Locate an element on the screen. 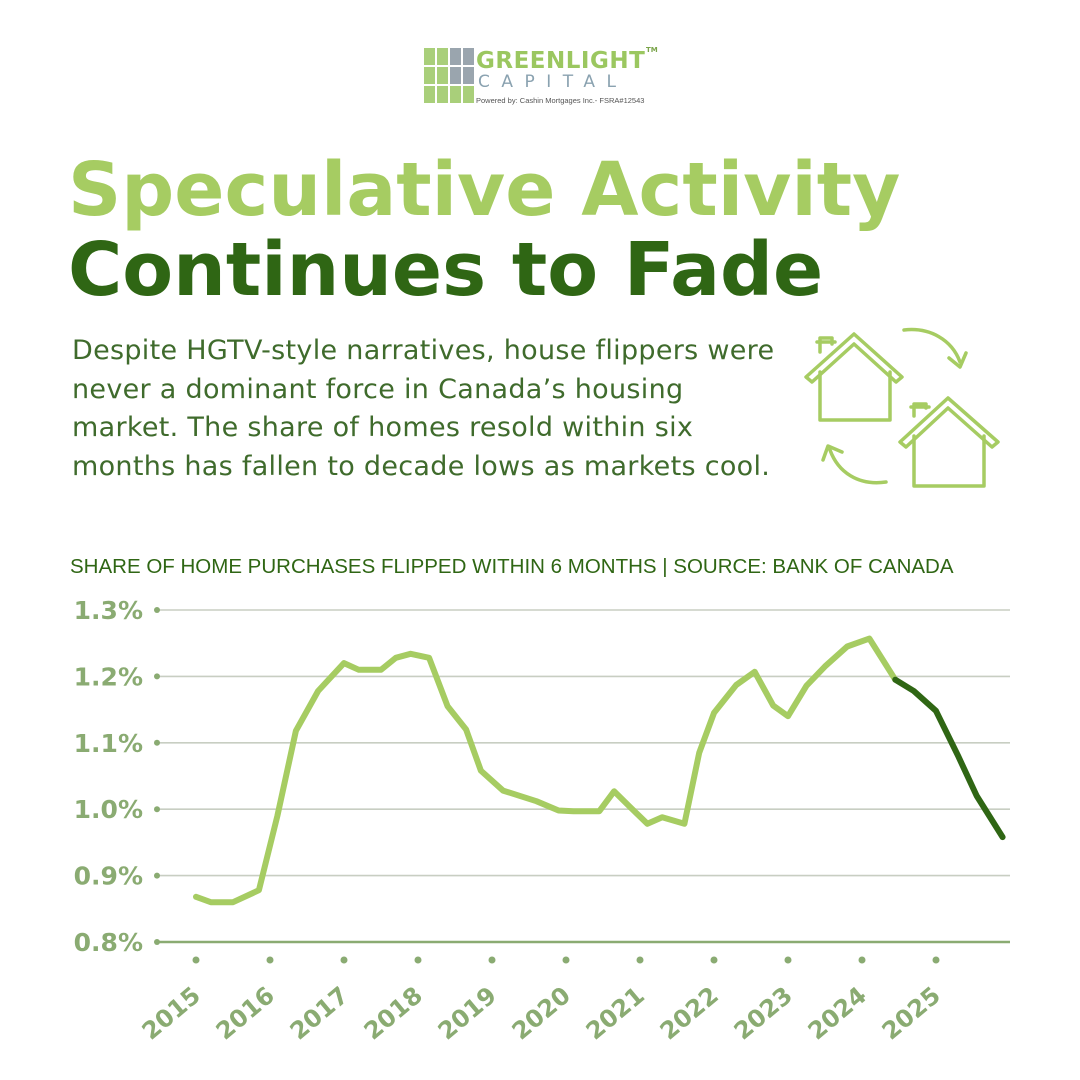 This screenshot has width=1080, height=1080. y-tick-label-4: 0.9% is located at coordinates (108, 876).